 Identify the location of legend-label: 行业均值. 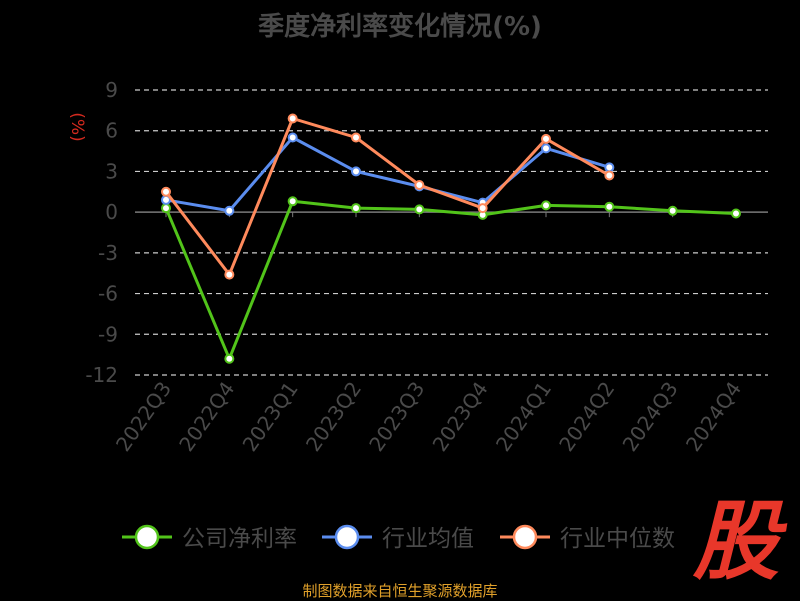
(428, 539).